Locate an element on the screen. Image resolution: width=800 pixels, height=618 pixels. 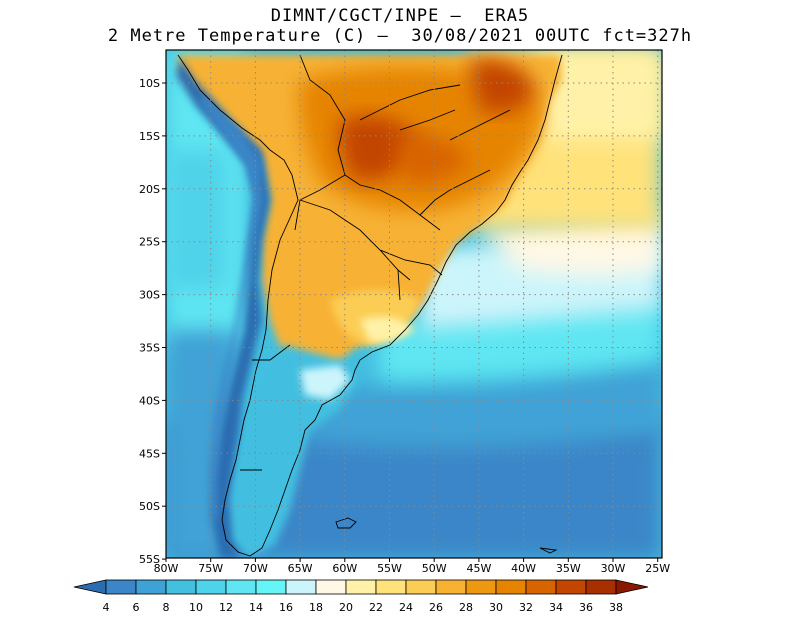
colorbar-level-label: 24 is located at coordinates (406, 607).